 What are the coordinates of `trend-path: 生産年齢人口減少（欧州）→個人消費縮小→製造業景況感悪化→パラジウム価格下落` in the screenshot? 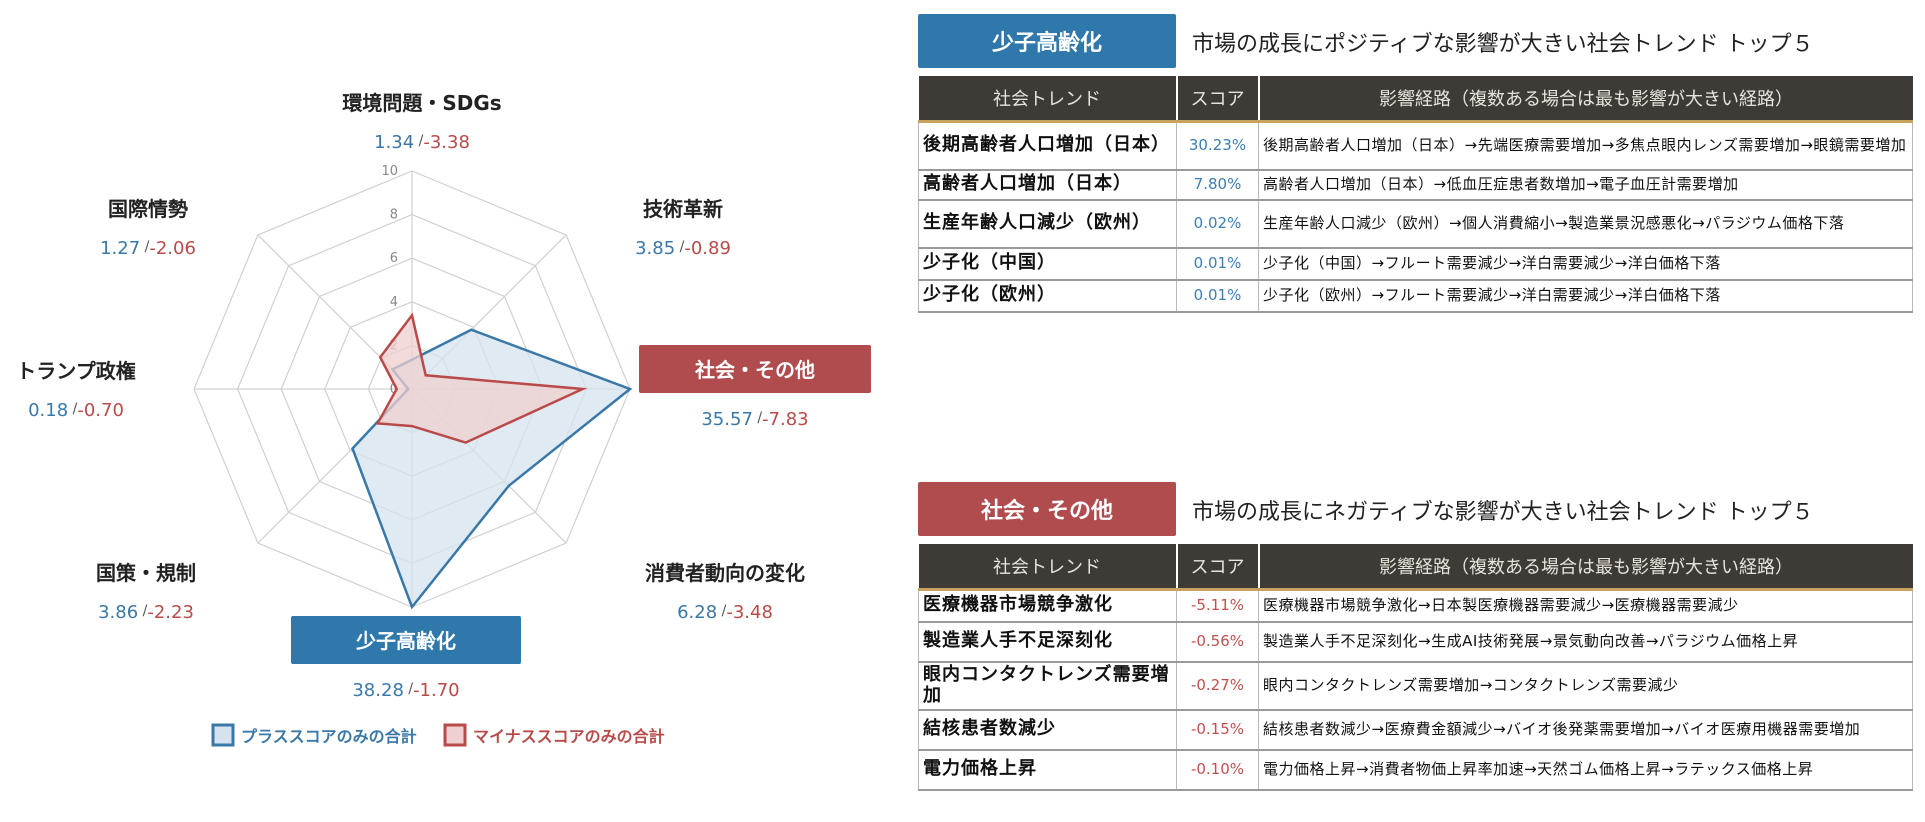 It's located at (1585, 224).